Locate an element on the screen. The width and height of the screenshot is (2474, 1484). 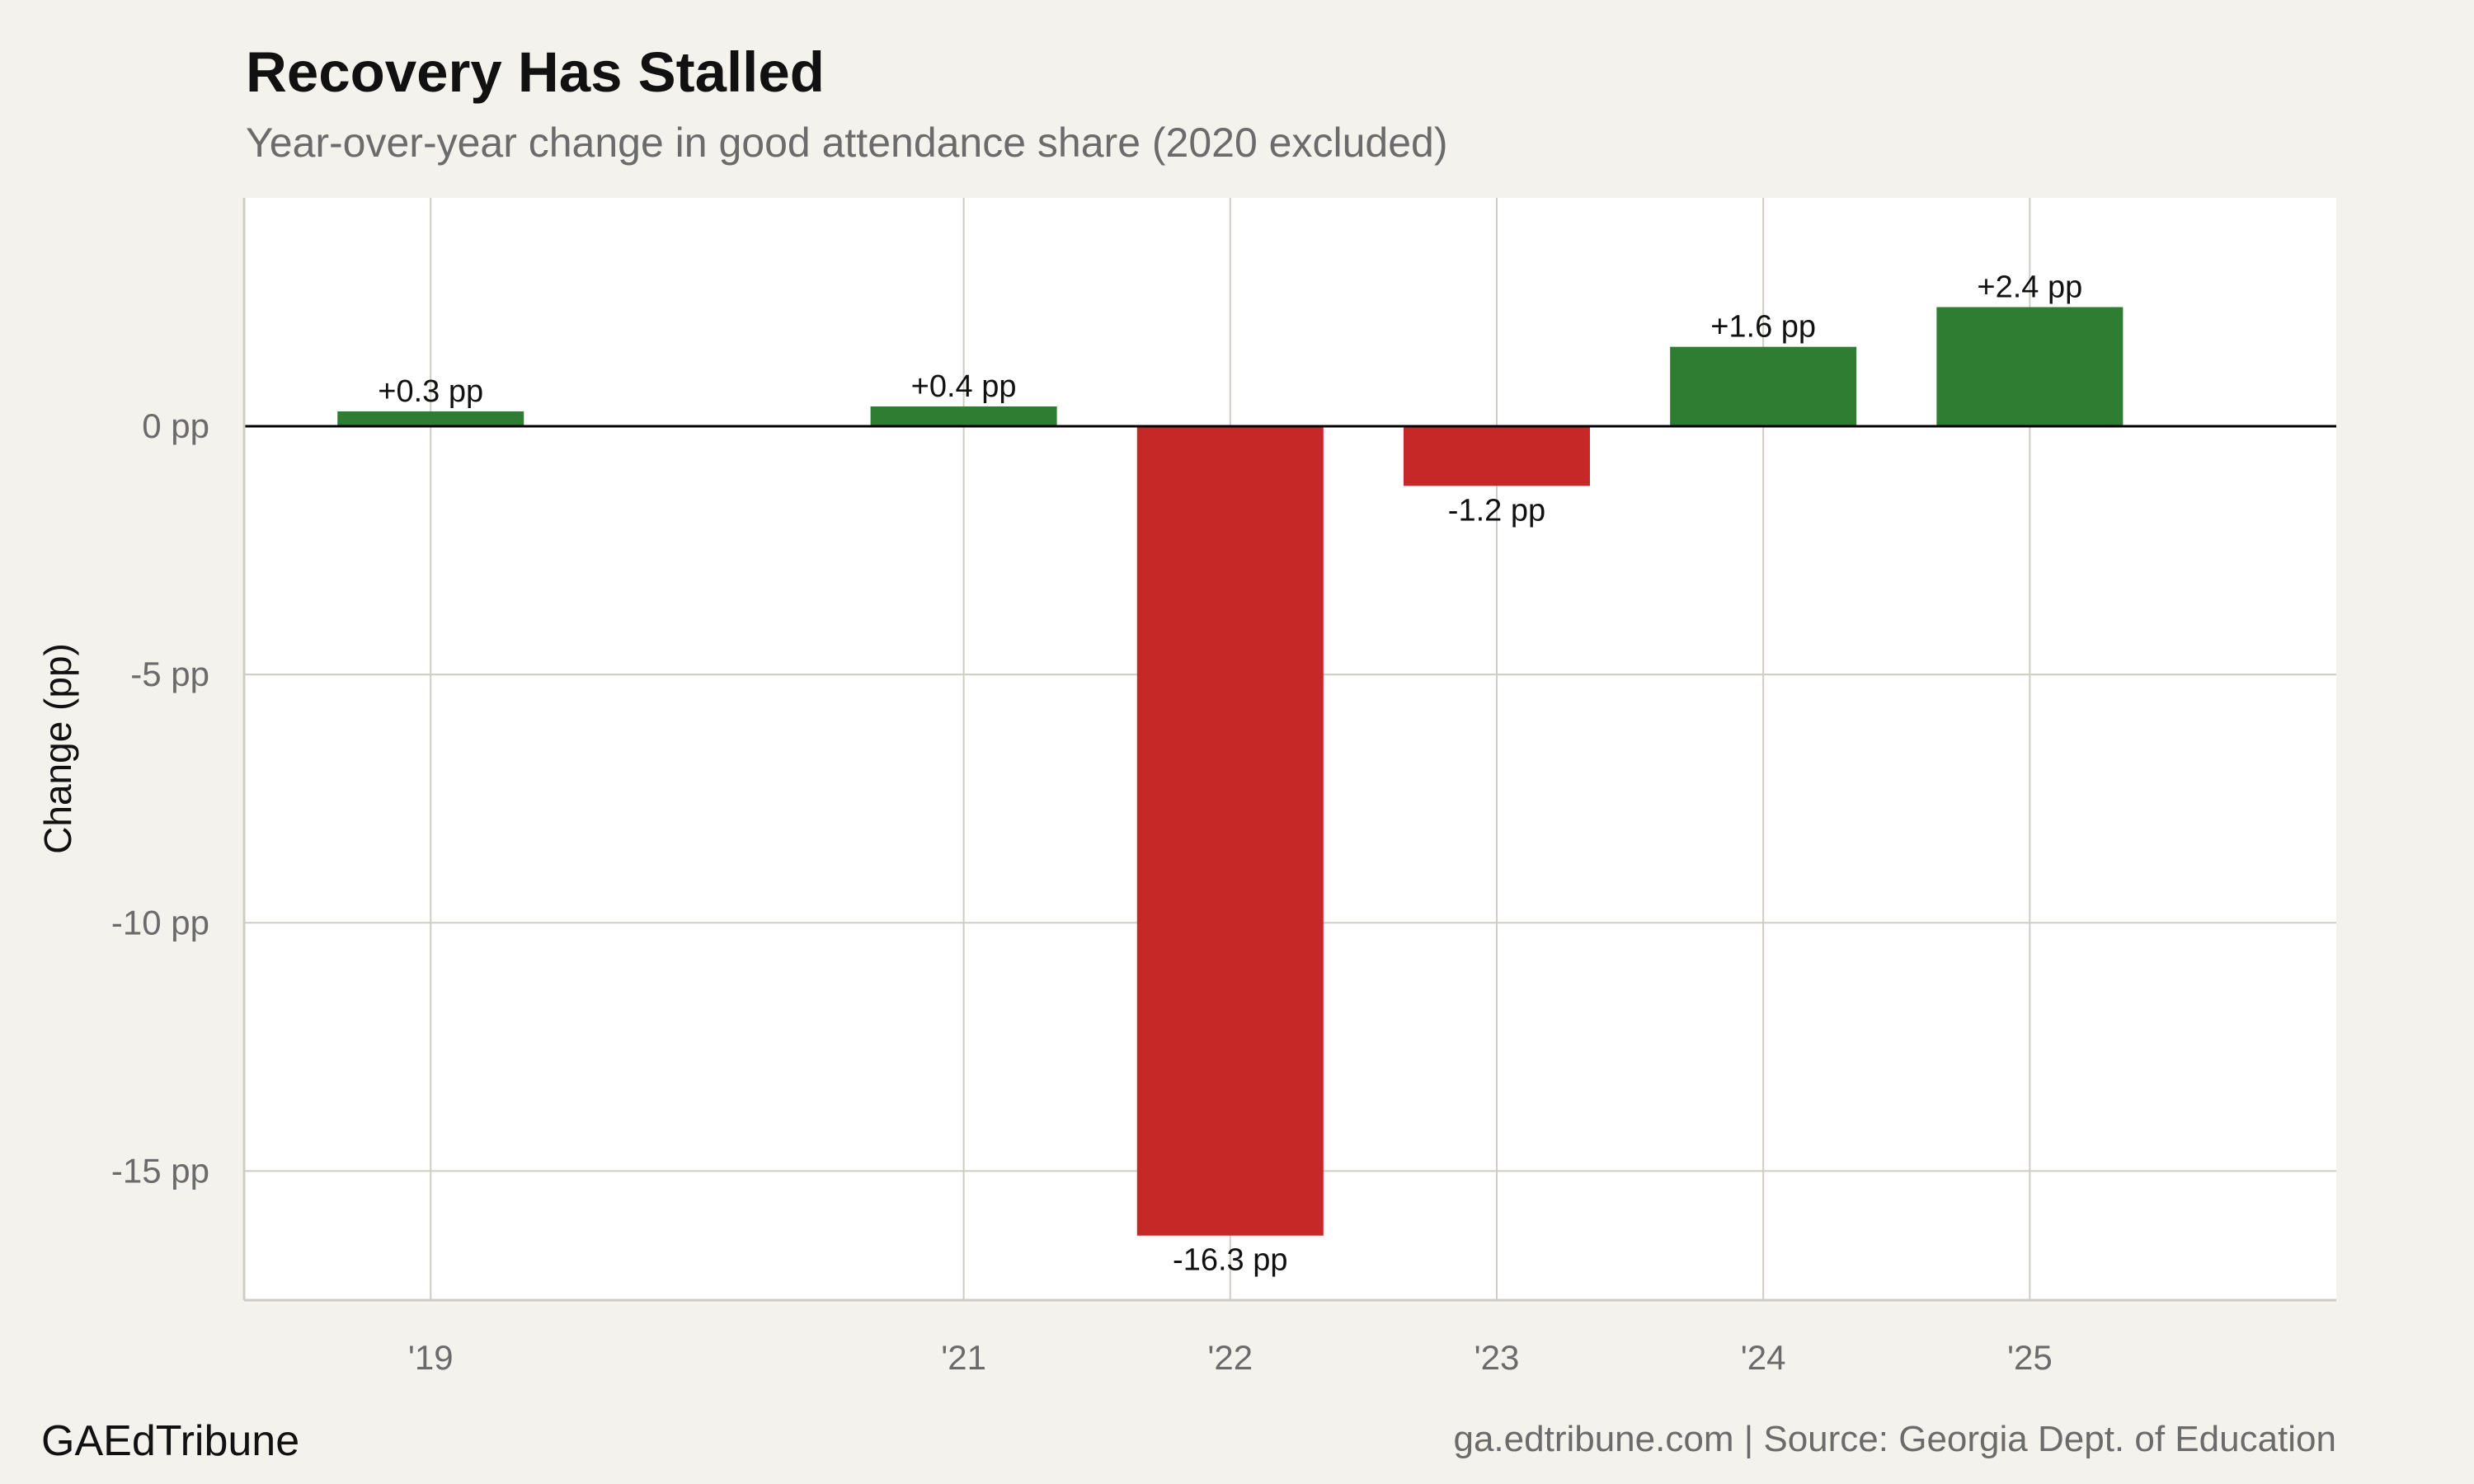
y-axis-title: Change (pp) is located at coordinates (57, 748).